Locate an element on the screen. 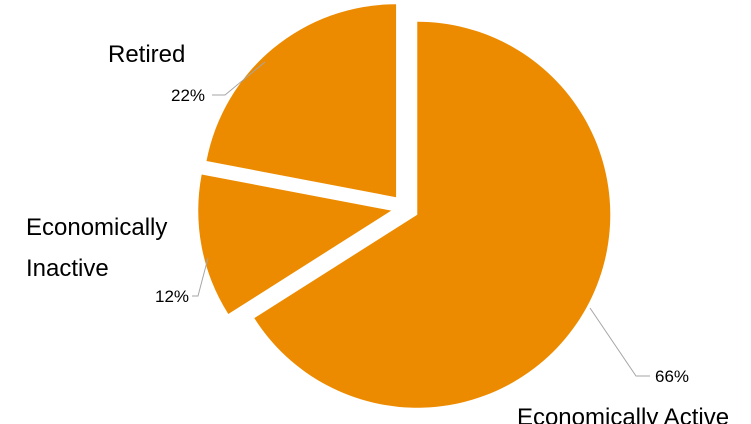 This screenshot has height=424, width=751. slice-value-label: 66% is located at coordinates (672, 376).